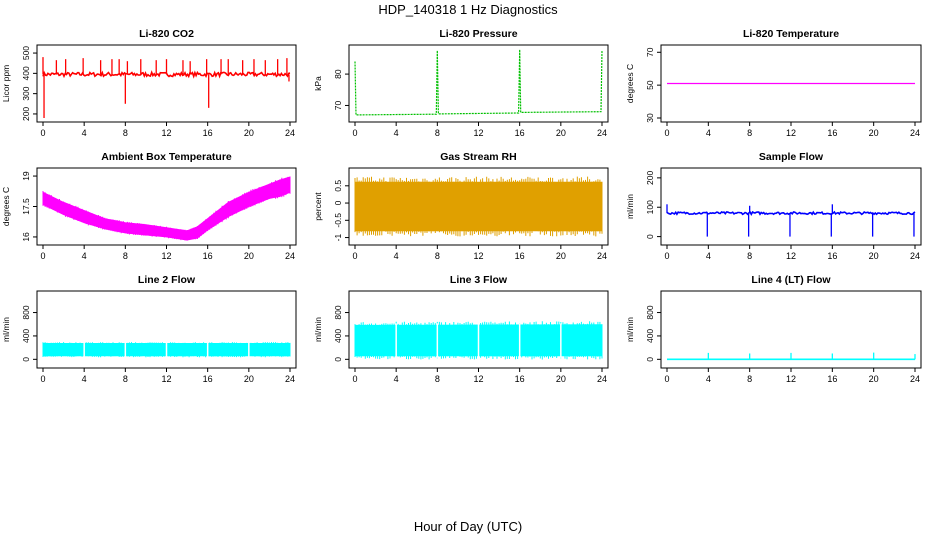 The height and width of the screenshot is (540, 936). What do you see at coordinates (791, 213) in the screenshot?
I see `data-line` at bounding box center [791, 213].